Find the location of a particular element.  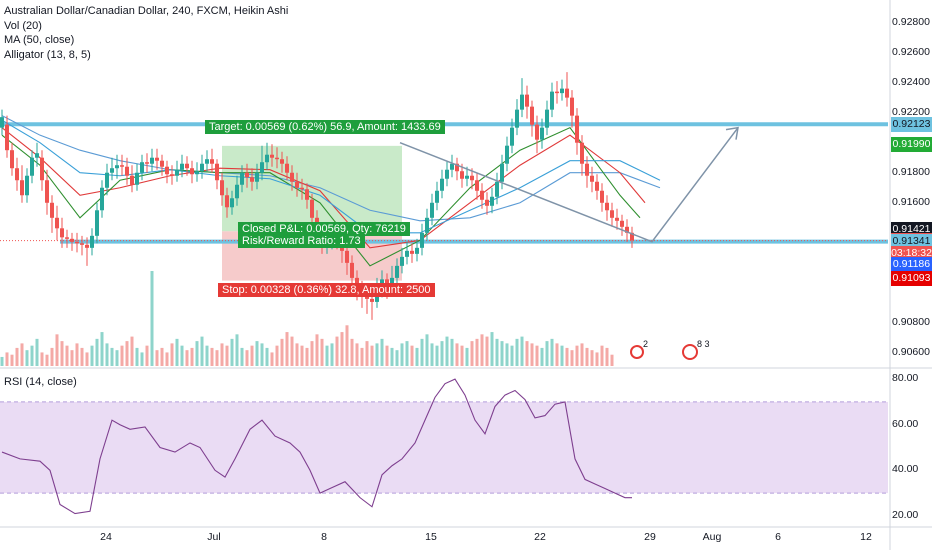

alligator-indicator-label: Alligator (13, 8, 5) is located at coordinates (47, 54).